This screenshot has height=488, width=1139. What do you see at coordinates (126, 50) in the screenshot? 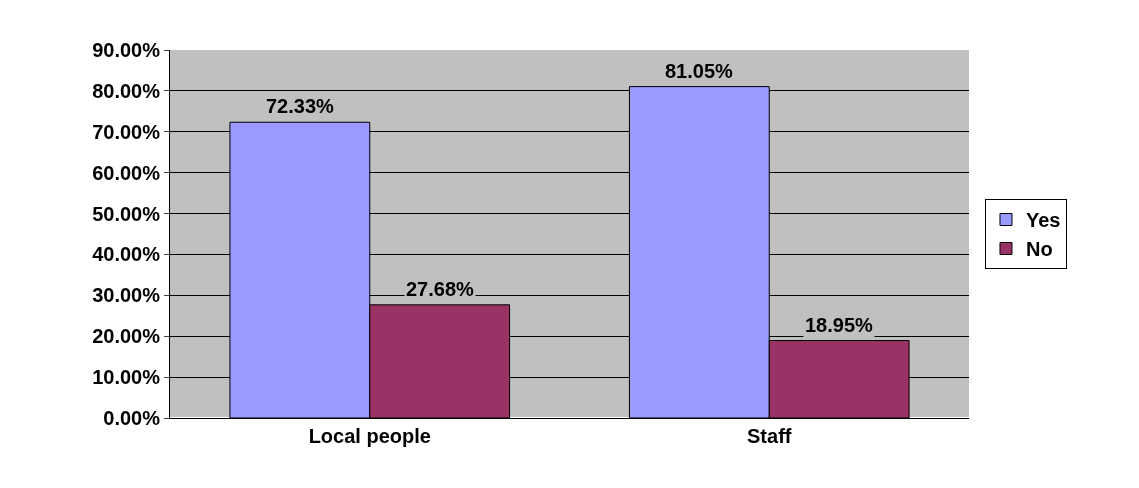
I see `y-tick-label: 90.00%` at bounding box center [126, 50].